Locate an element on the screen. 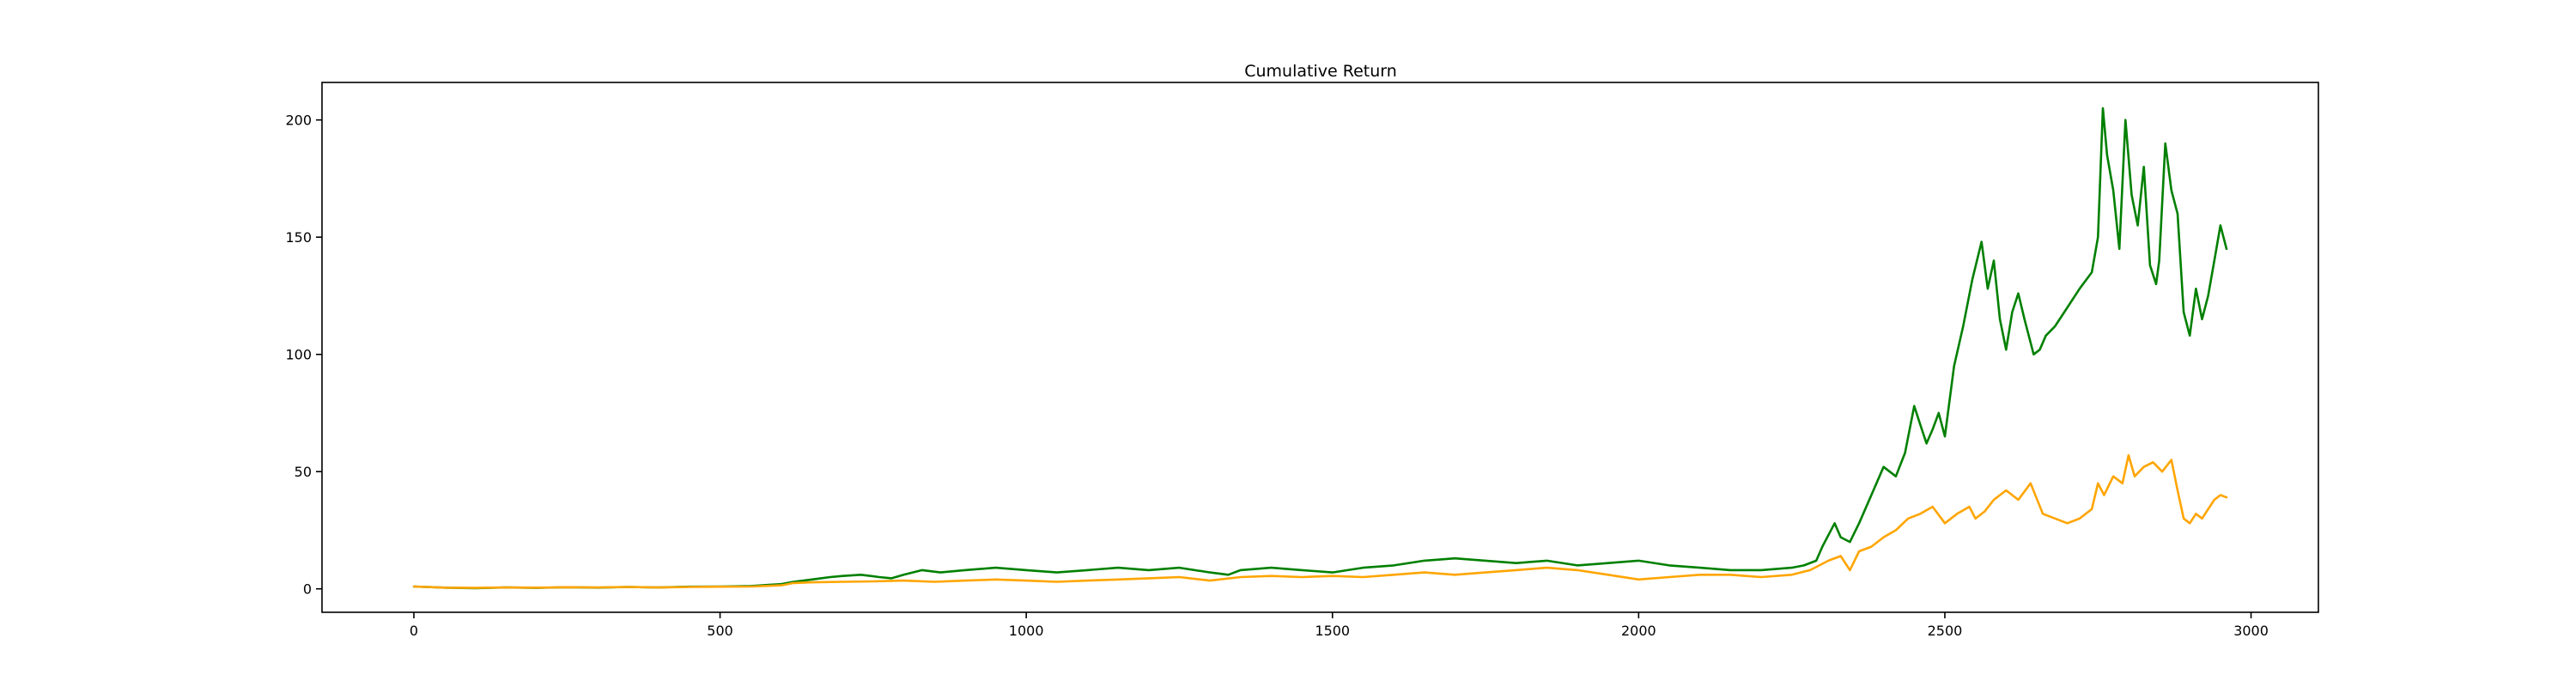 The width and height of the screenshot is (2576, 687). y-tick-label: 150 is located at coordinates (298, 237).